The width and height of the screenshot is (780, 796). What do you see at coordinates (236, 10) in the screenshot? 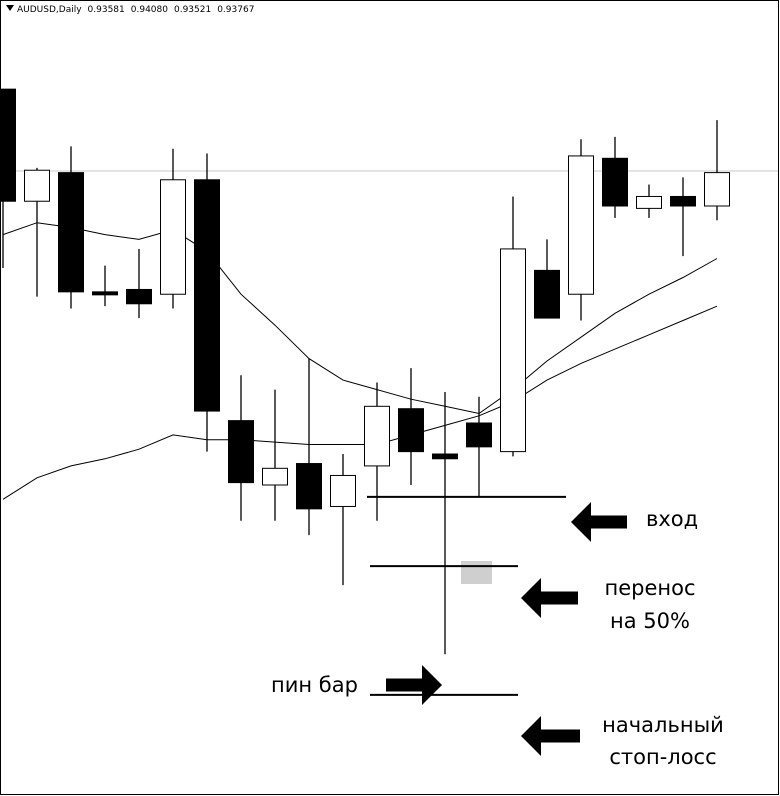
I see `close-price: 0.93767` at bounding box center [236, 10].